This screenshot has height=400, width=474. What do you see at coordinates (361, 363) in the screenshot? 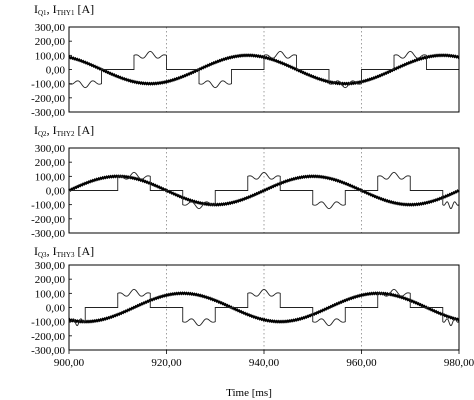
I see `x-tick-label: 960,00` at bounding box center [361, 363].